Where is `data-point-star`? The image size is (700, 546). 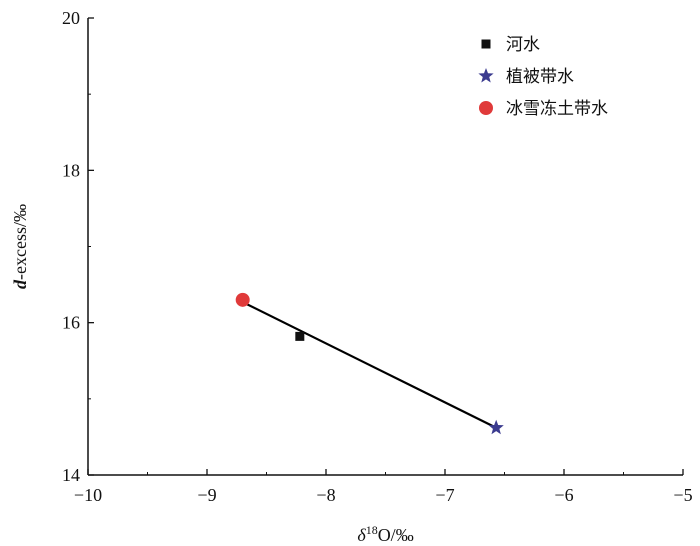 data-point-star is located at coordinates (496, 427).